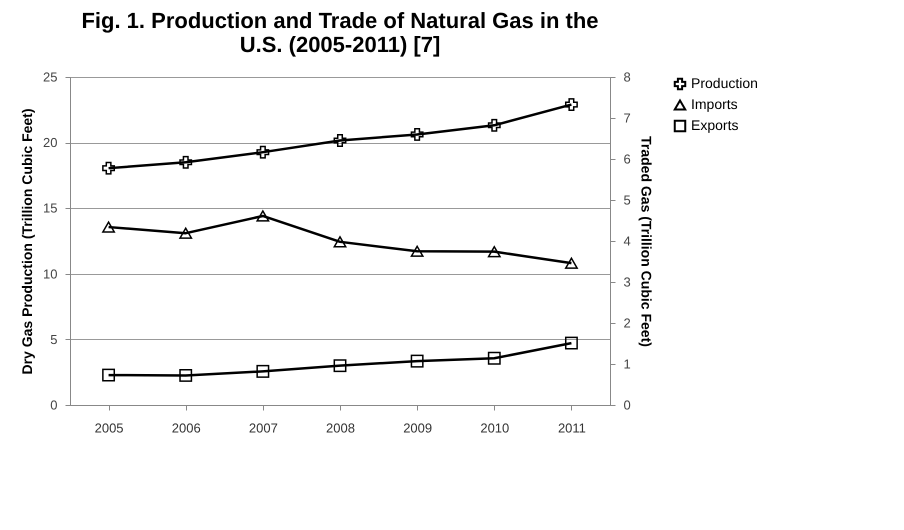 The width and height of the screenshot is (904, 530). I want to click on y2-tick-label: 3, so click(627, 282).